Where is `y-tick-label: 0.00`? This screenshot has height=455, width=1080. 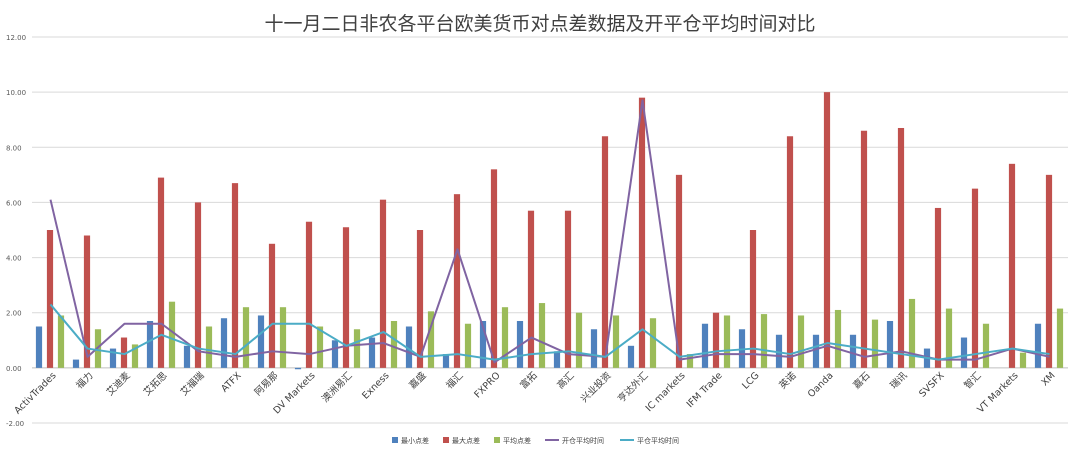 y-tick-label: 0.00 is located at coordinates (14, 369).